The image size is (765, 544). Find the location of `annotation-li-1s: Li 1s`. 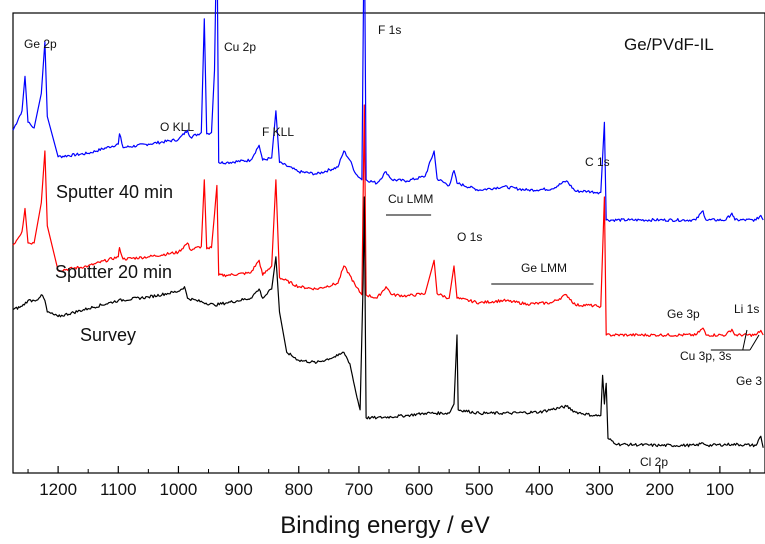

annotation-li-1s: Li 1s is located at coordinates (746, 309).